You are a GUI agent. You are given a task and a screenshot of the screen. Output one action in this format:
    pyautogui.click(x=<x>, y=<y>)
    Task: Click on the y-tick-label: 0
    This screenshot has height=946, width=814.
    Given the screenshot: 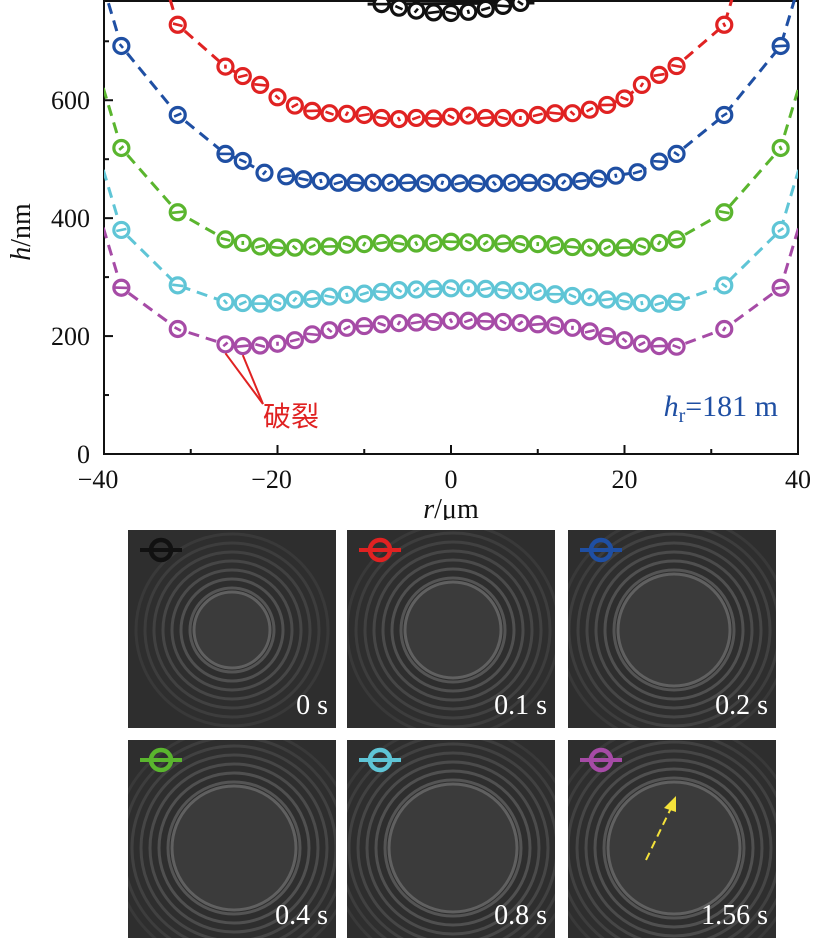 What is the action you would take?
    pyautogui.click(x=83, y=454)
    